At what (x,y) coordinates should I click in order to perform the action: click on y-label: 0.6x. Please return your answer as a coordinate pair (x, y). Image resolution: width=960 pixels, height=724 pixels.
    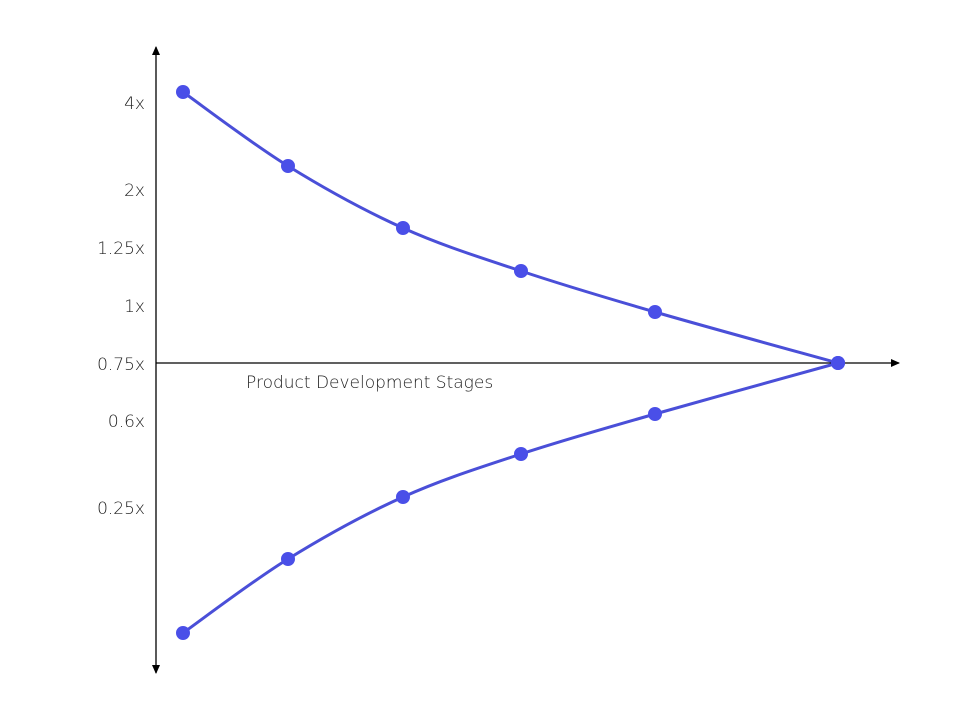
    Looking at the image, I should click on (126, 422).